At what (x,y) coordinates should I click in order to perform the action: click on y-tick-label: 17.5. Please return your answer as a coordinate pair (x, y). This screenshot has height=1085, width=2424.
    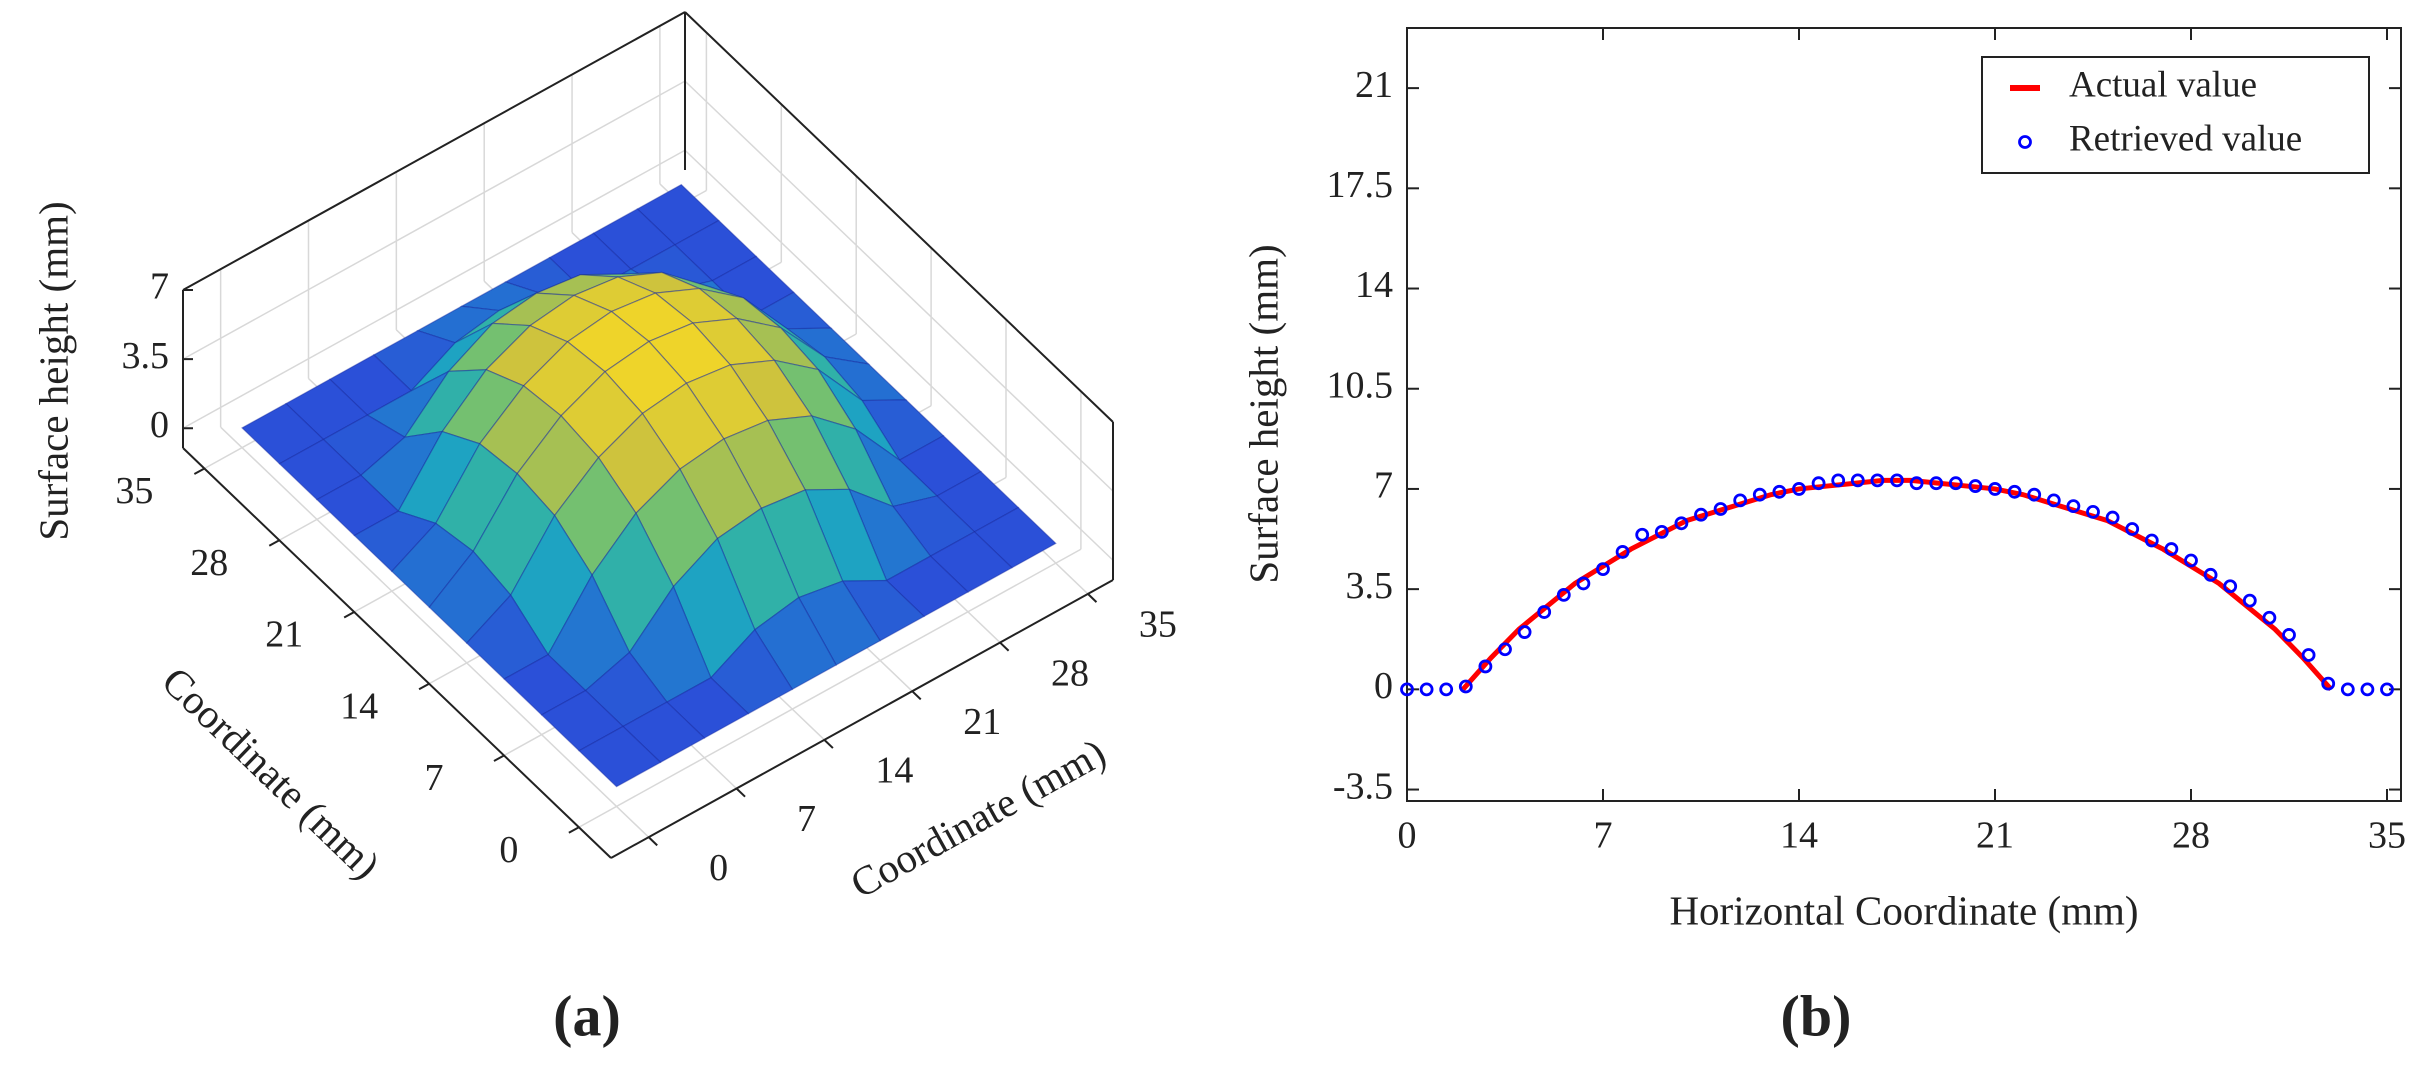
    Looking at the image, I should click on (1360, 185).